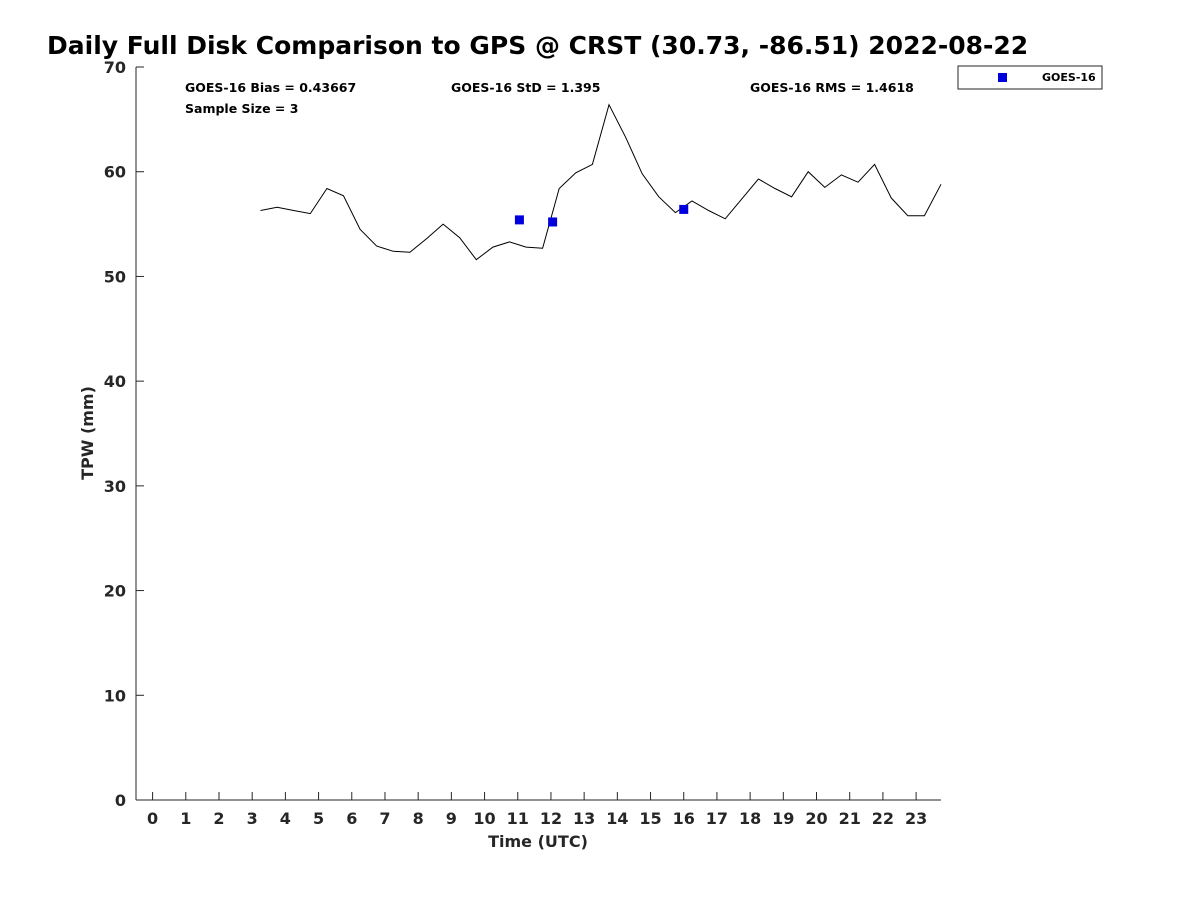 The height and width of the screenshot is (904, 1200). I want to click on rms-stat: GOES-16 RMS = 1.4618, so click(832, 87).